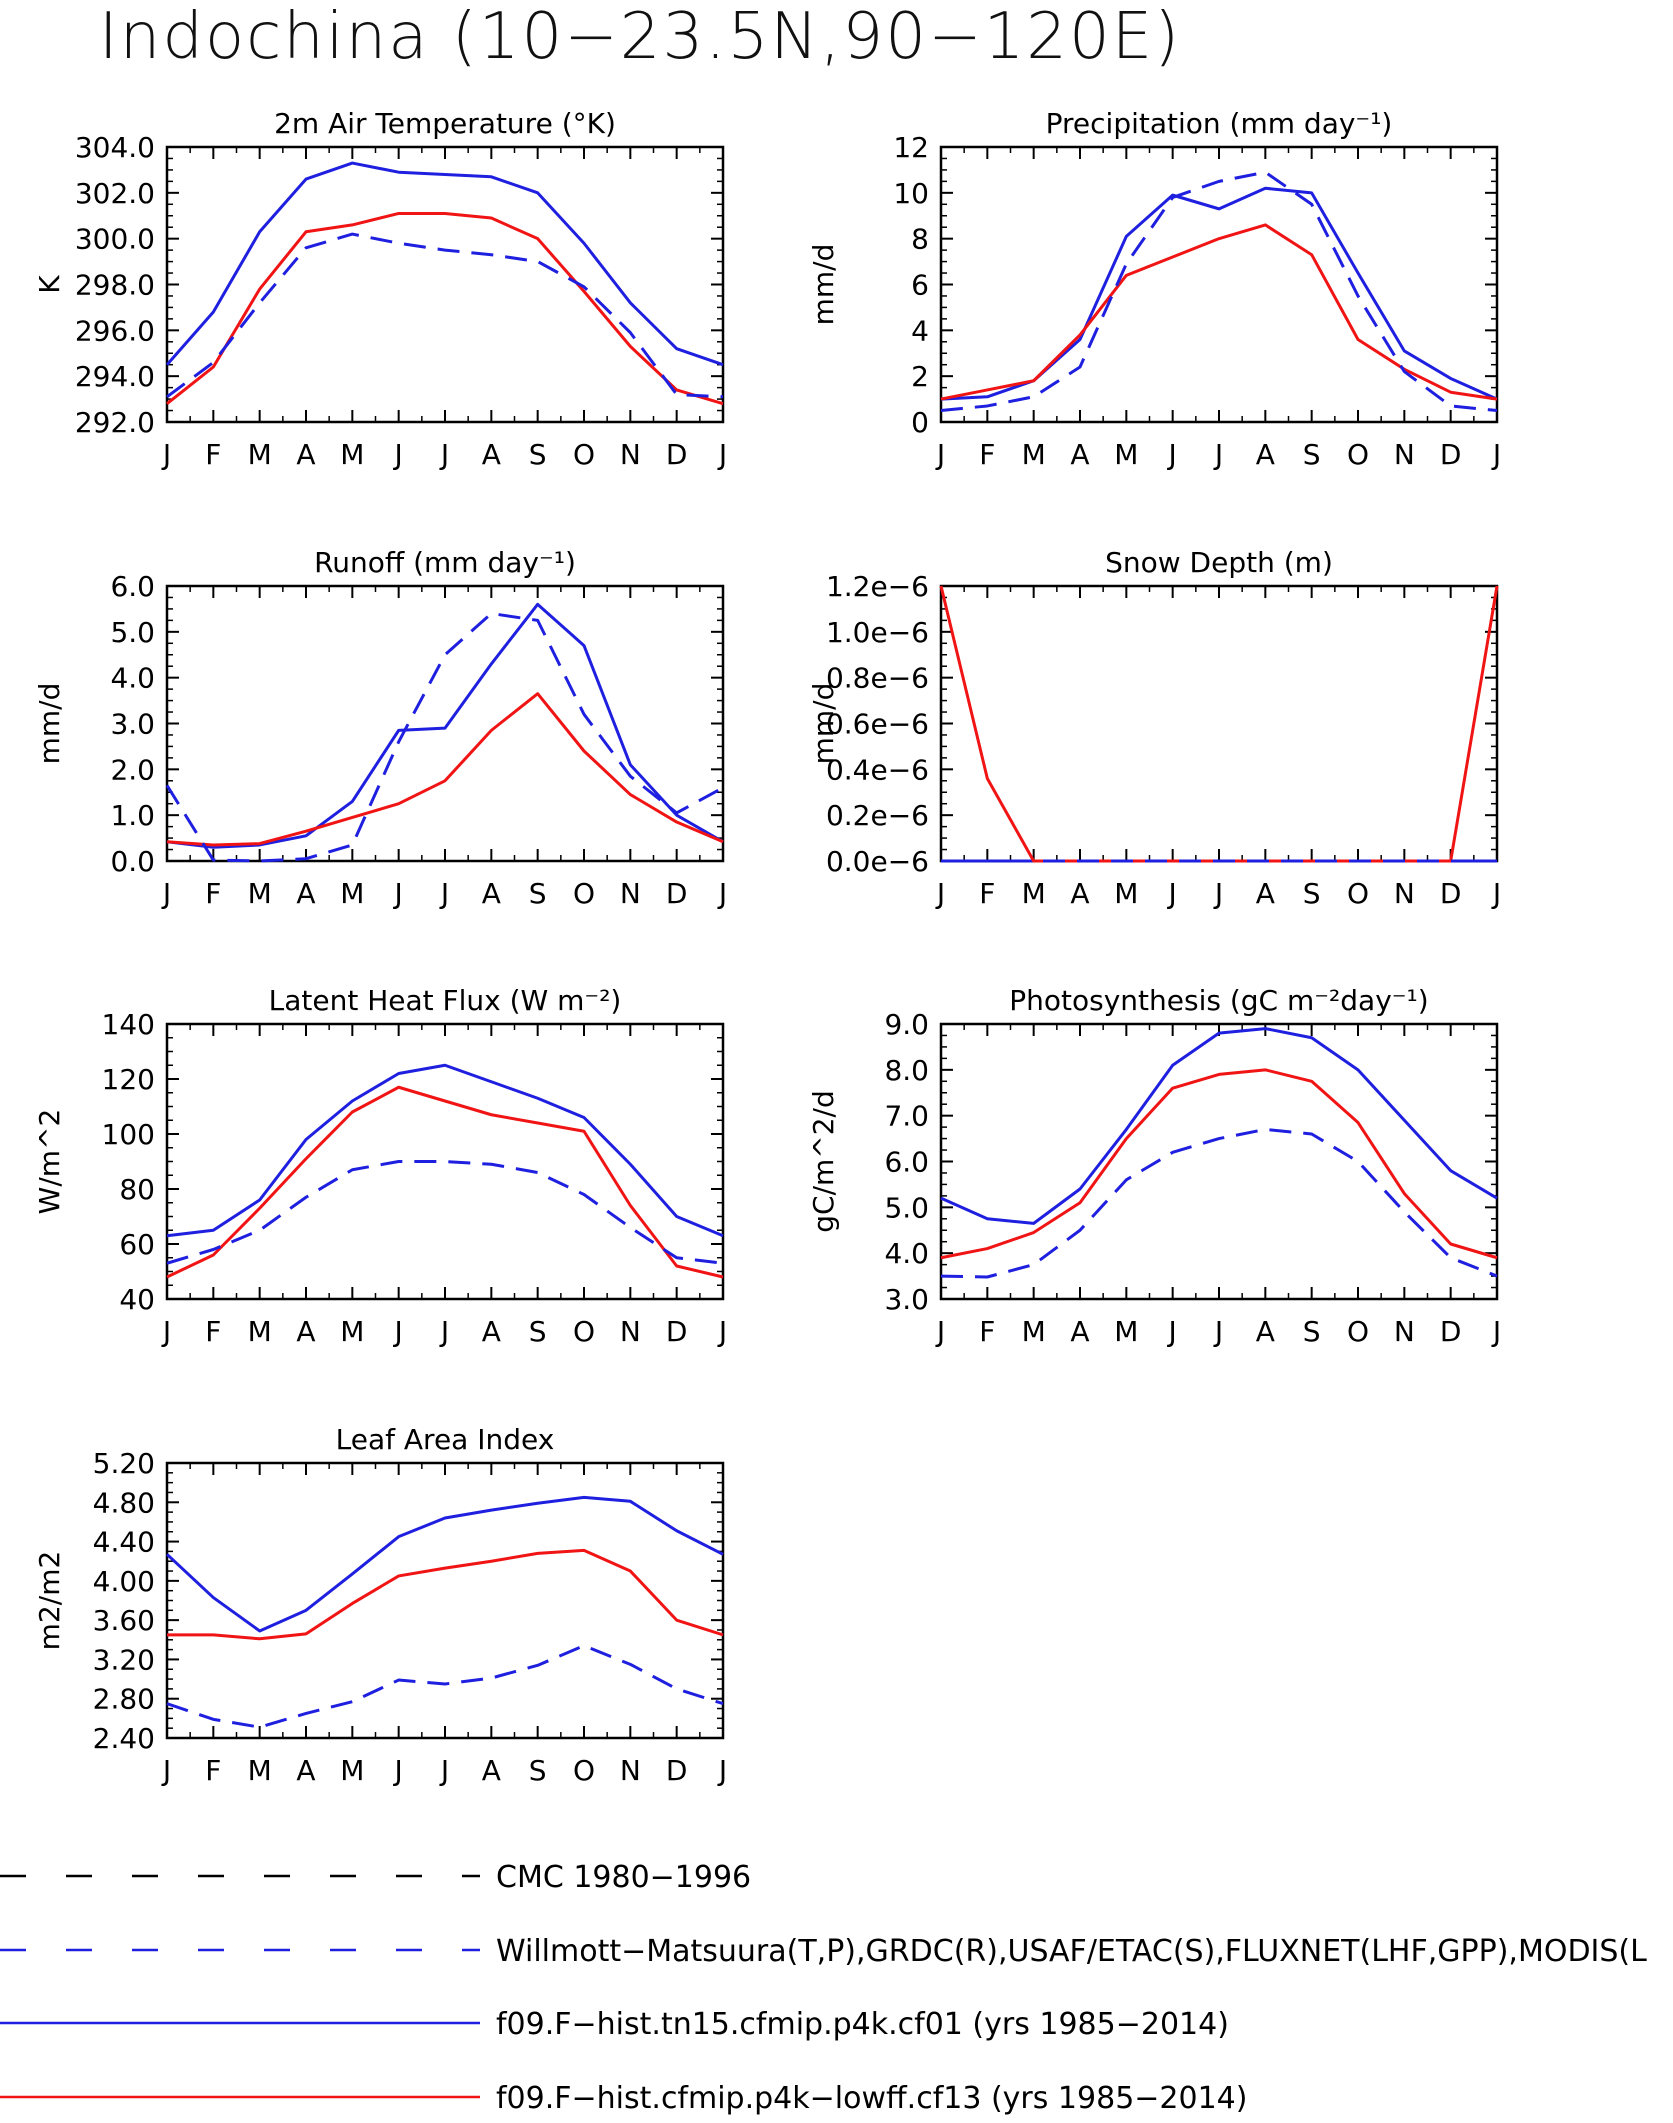  What do you see at coordinates (445, 562) in the screenshot?
I see `panel-title: Runoff (mm day⁻¹)` at bounding box center [445, 562].